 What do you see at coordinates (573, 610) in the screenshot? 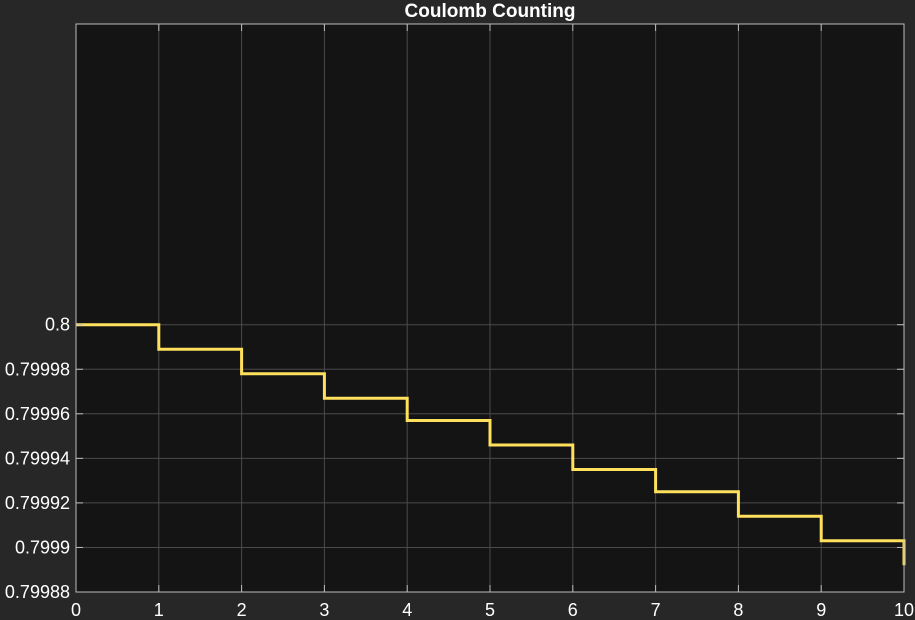
I see `x-tick-label: 6` at bounding box center [573, 610].